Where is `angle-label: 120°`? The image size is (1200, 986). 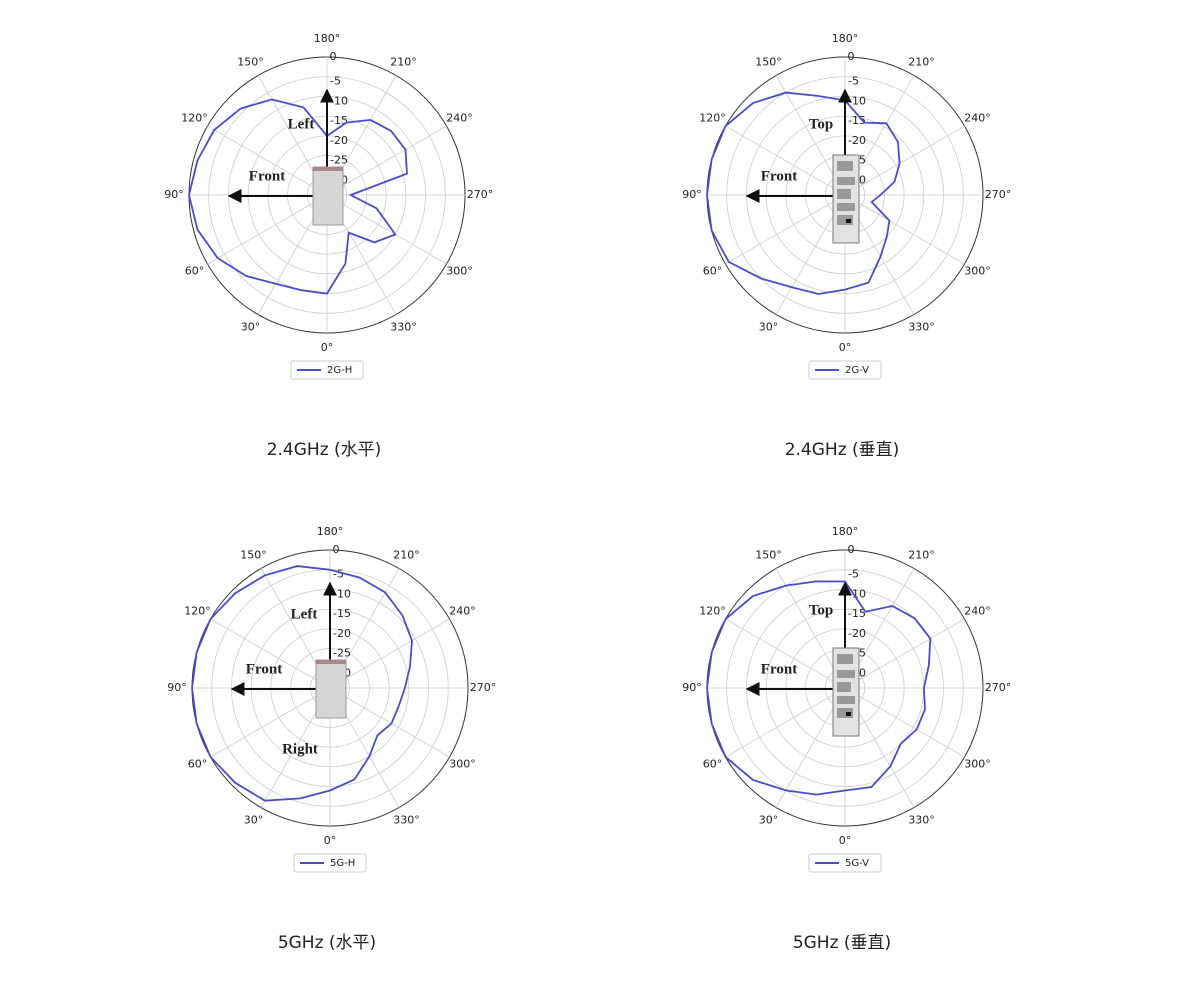
angle-label: 120° is located at coordinates (197, 611).